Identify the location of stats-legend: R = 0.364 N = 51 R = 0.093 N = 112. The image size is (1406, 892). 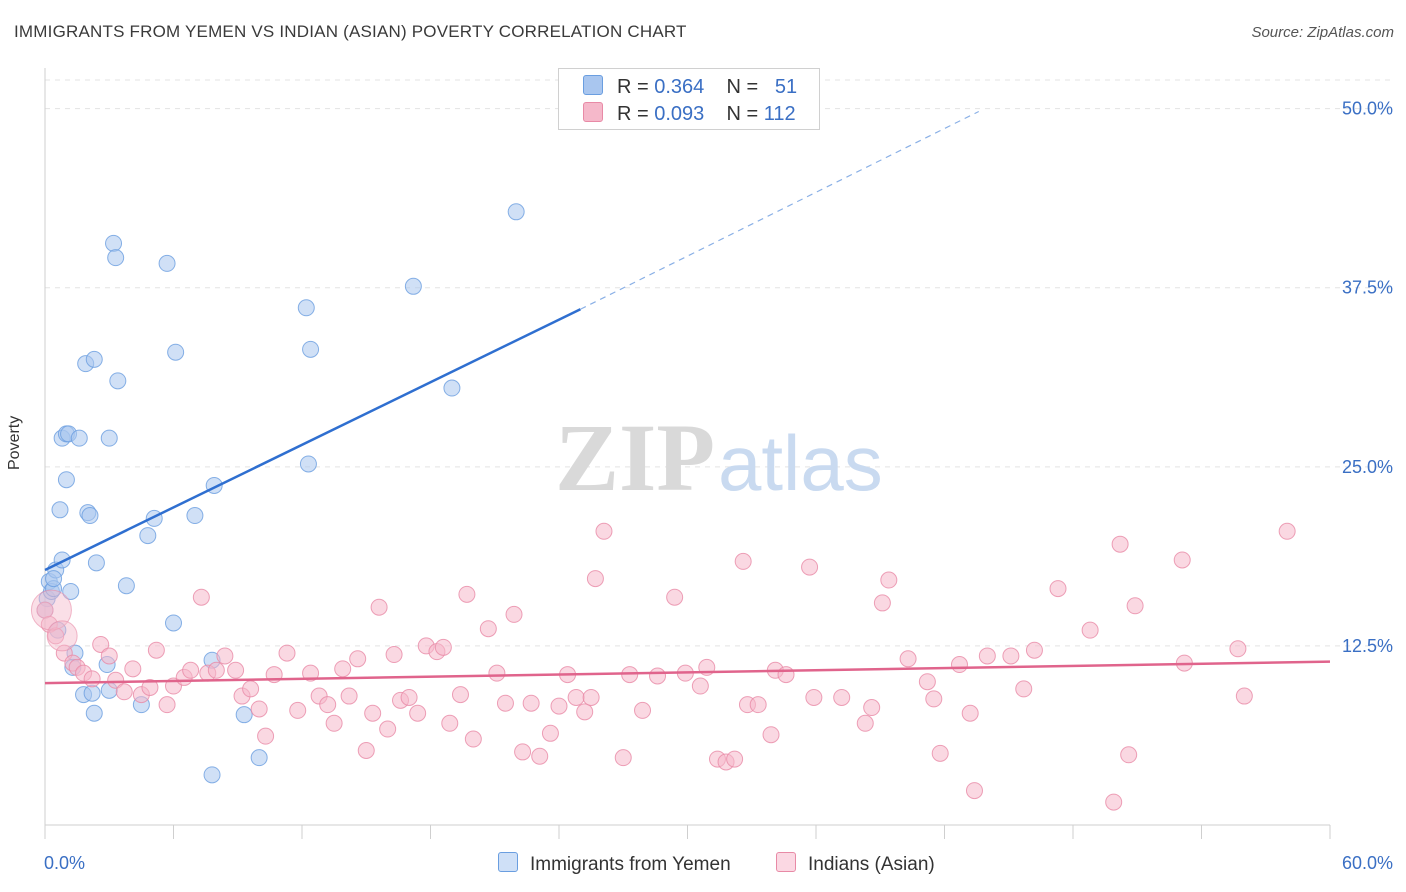
(689, 99).